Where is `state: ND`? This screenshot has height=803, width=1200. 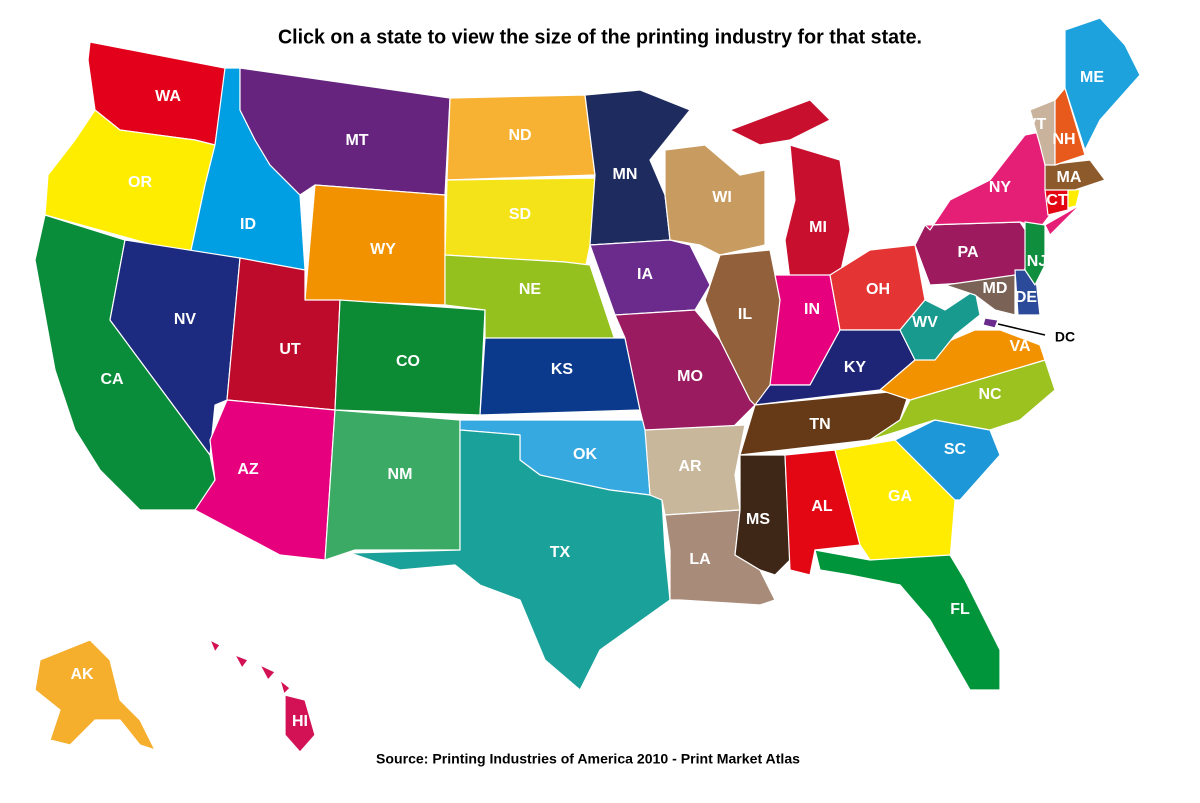
state: ND is located at coordinates (521, 137).